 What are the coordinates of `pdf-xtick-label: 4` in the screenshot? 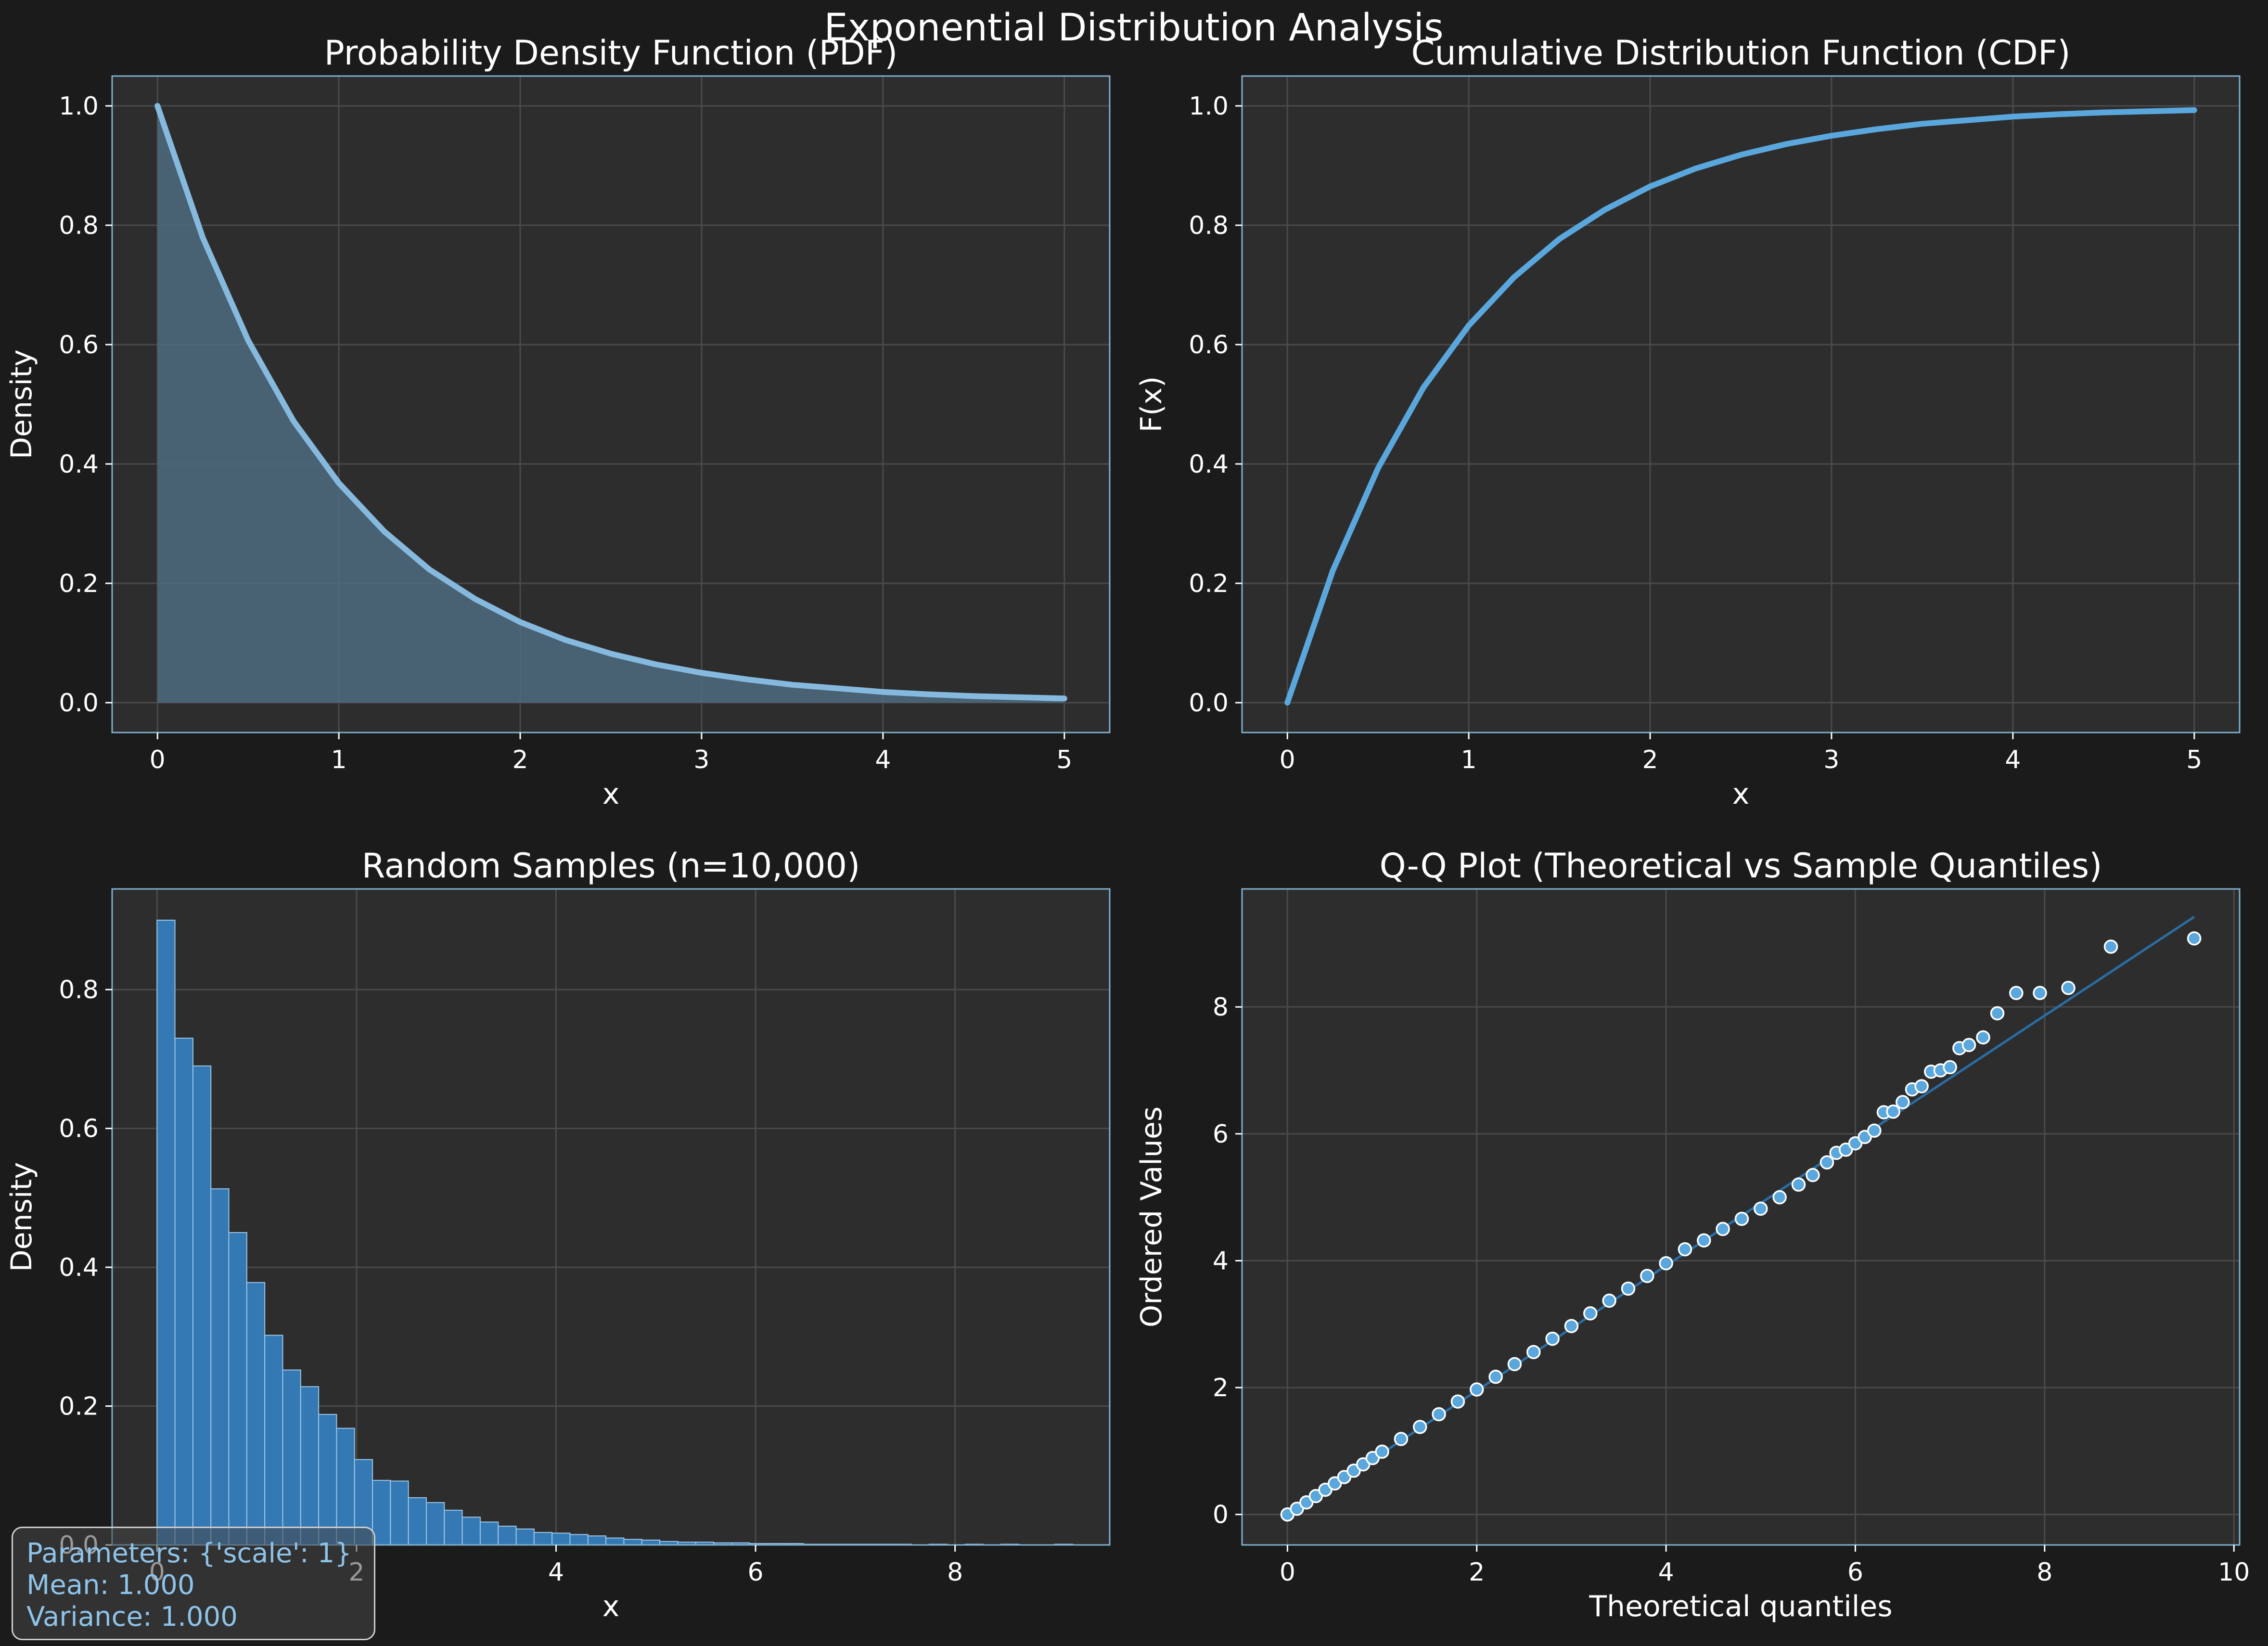 It's located at (883, 760).